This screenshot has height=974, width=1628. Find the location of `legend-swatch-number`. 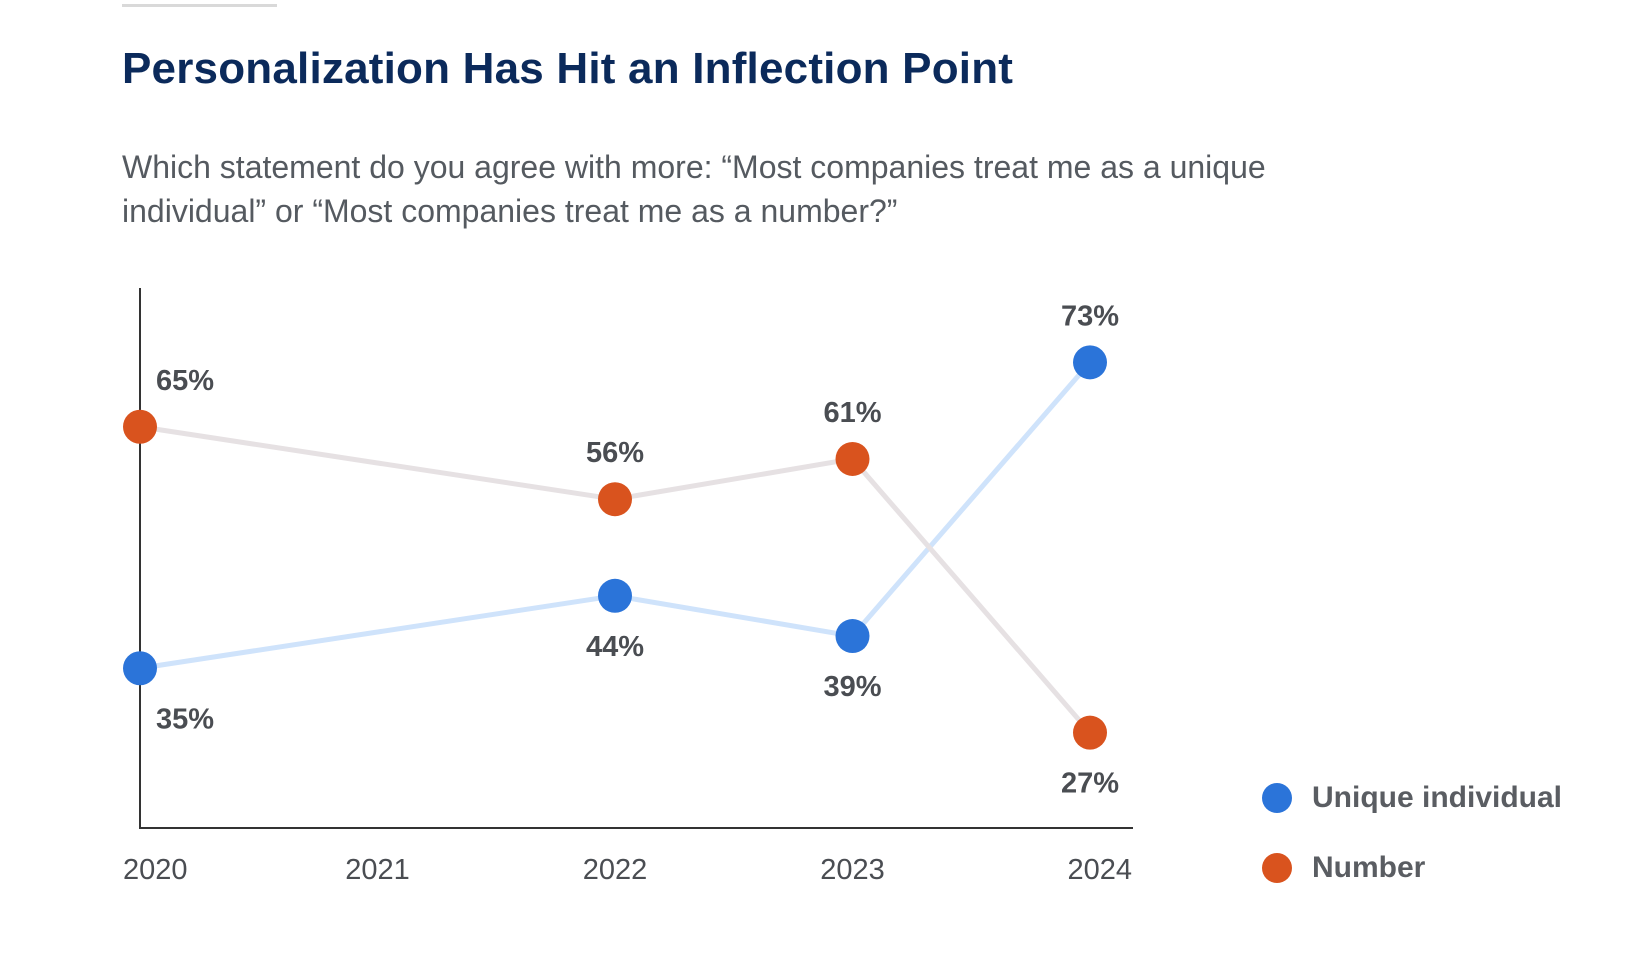

legend-swatch-number is located at coordinates (1277, 868).